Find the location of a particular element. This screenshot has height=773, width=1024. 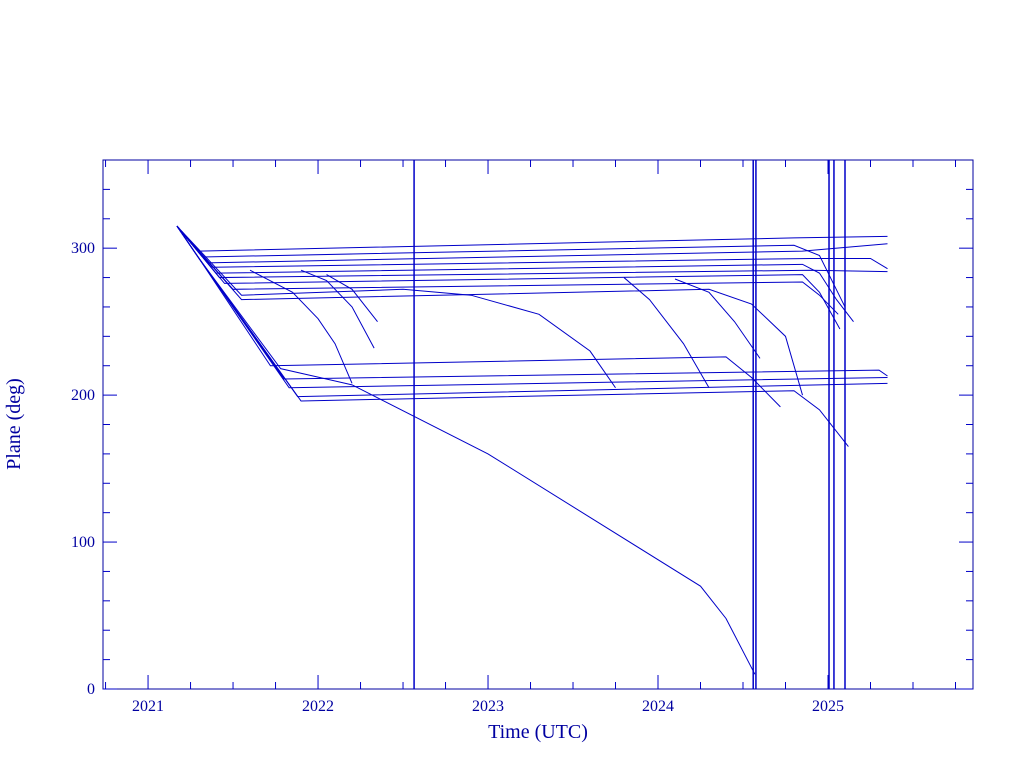

x-tick-label: 2023 is located at coordinates (488, 706).